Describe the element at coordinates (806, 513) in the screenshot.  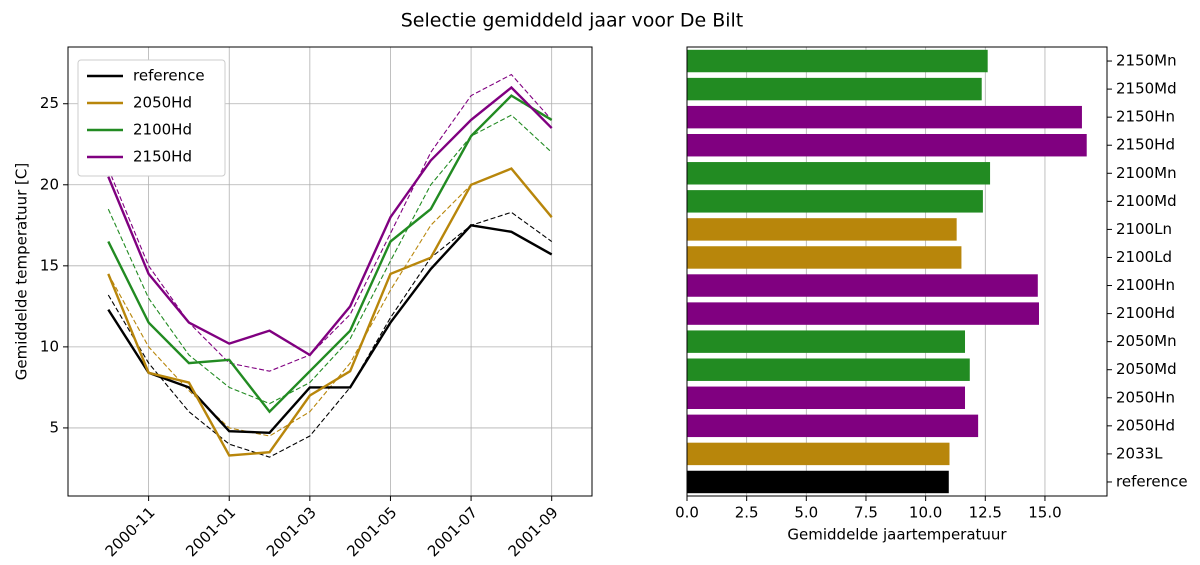
I see `x-tick-label: 5.0` at that location.